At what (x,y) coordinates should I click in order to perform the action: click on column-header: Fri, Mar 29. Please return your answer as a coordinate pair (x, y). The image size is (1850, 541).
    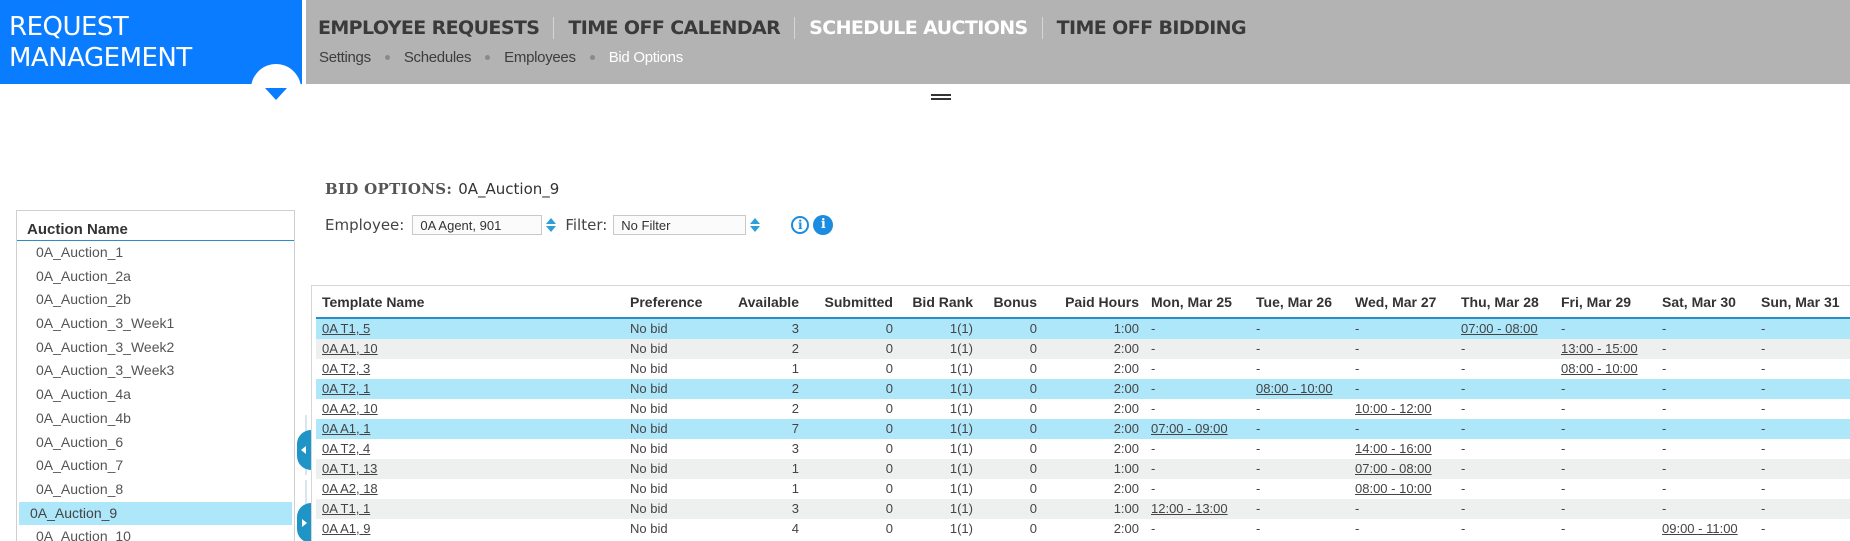
    Looking at the image, I should click on (1605, 302).